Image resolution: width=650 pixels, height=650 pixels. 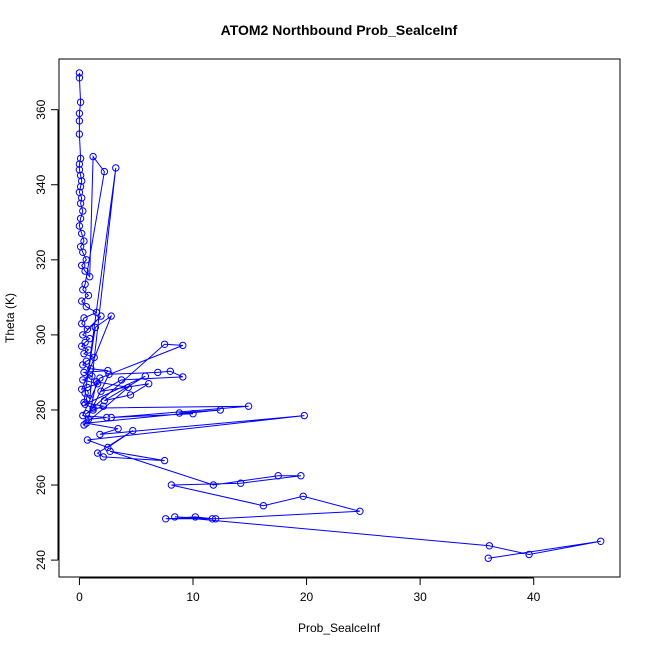 I want to click on y-tick-label: 240, so click(x=41, y=560).